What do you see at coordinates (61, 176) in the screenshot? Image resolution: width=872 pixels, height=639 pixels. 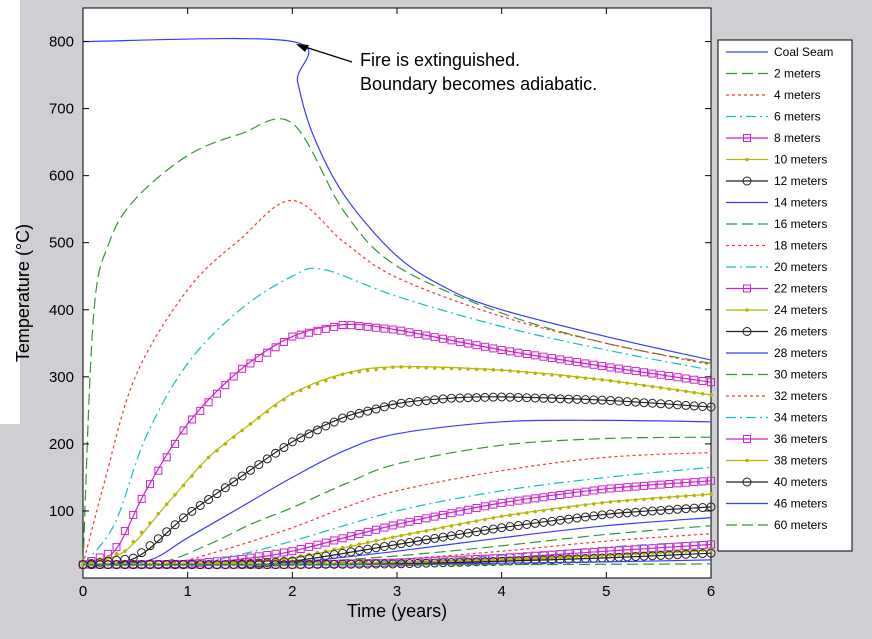 I see `y-tick-label: 600` at bounding box center [61, 176].